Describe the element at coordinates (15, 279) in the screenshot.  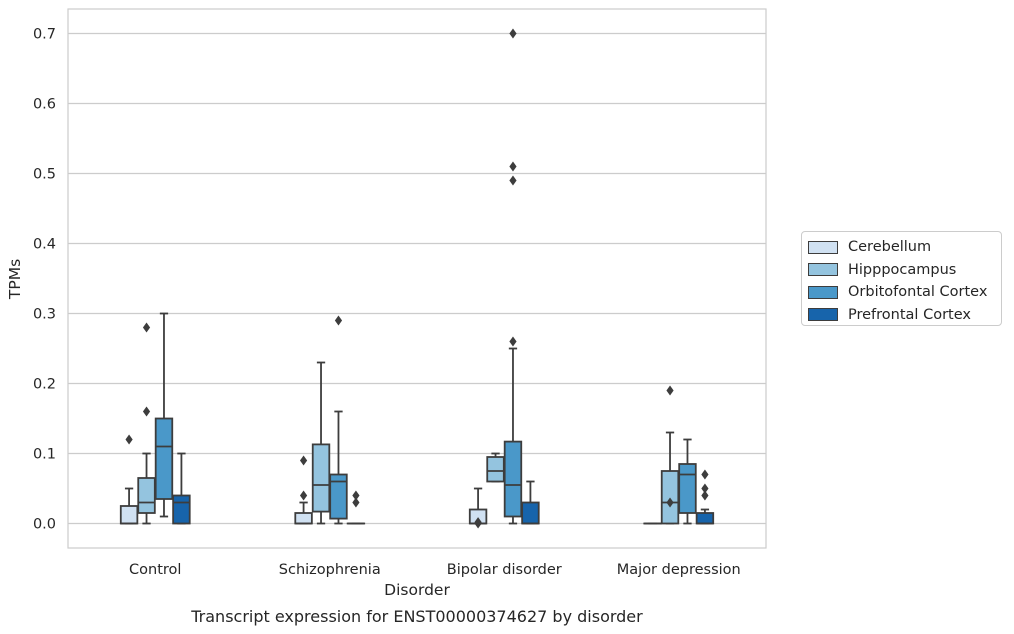
I see `y-axis-label: TPMs` at that location.